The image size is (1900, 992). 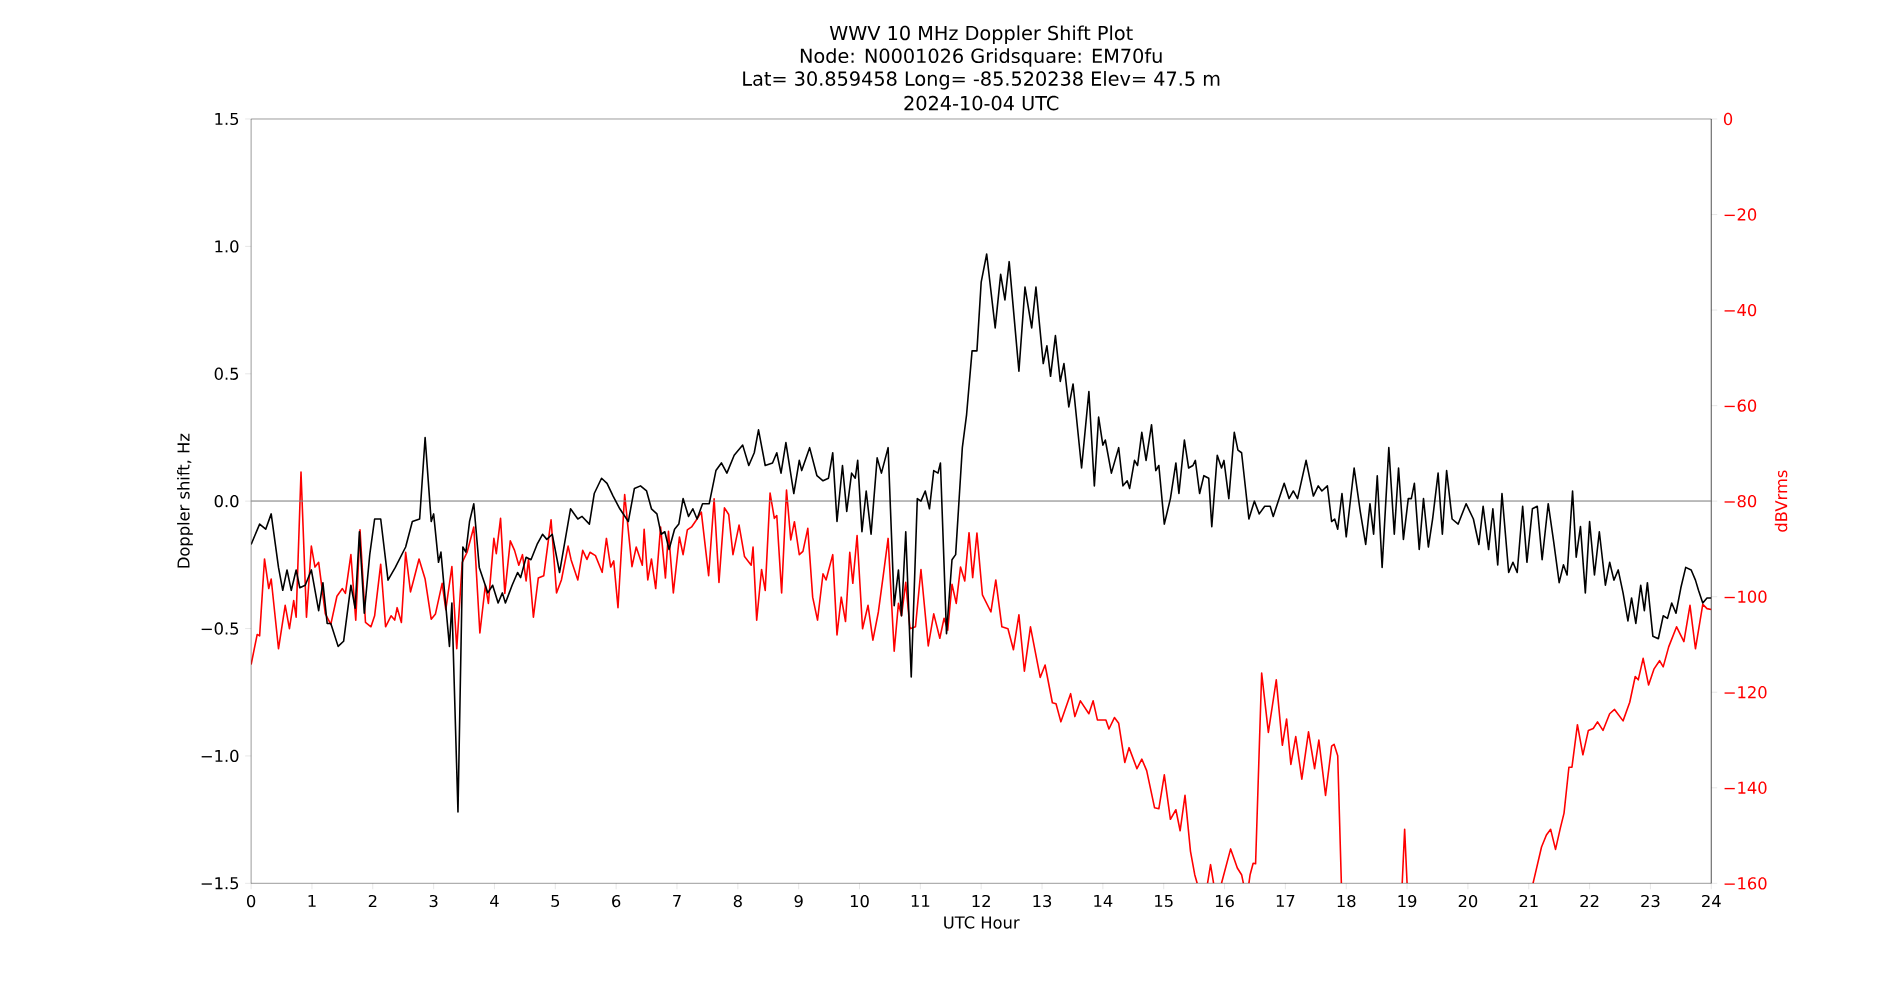 I want to click on y2-tick-label: −40, so click(x=1740, y=310).